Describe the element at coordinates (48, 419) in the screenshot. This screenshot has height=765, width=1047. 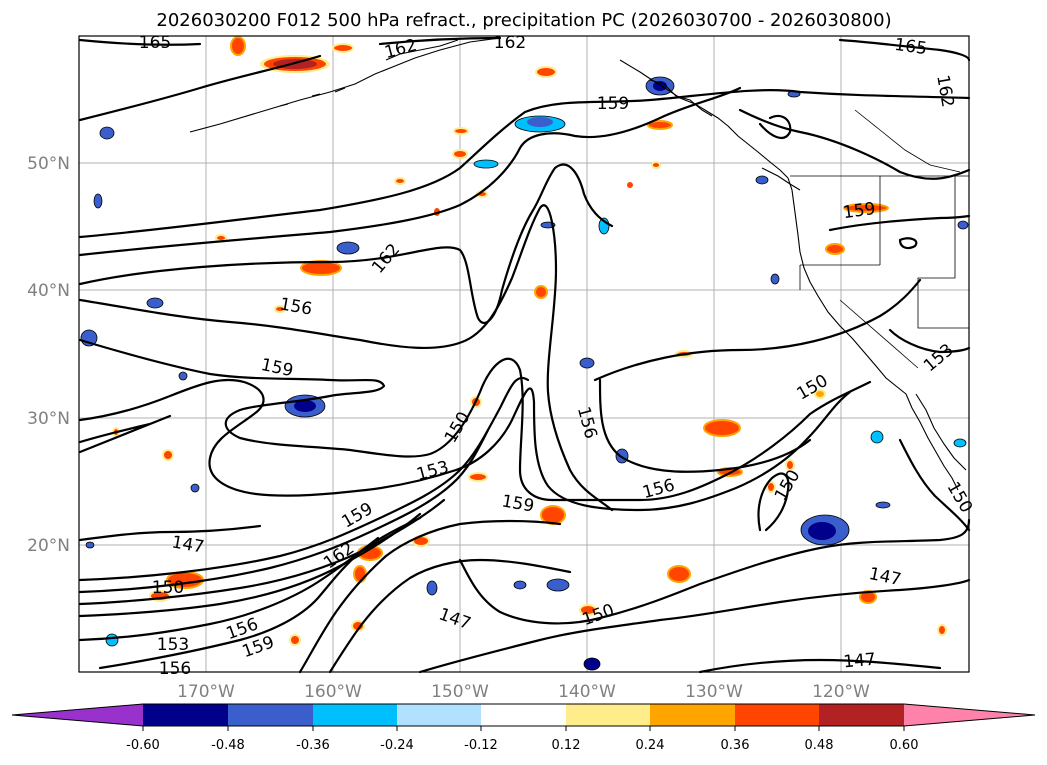
I see `lat-label: 30°N` at that location.